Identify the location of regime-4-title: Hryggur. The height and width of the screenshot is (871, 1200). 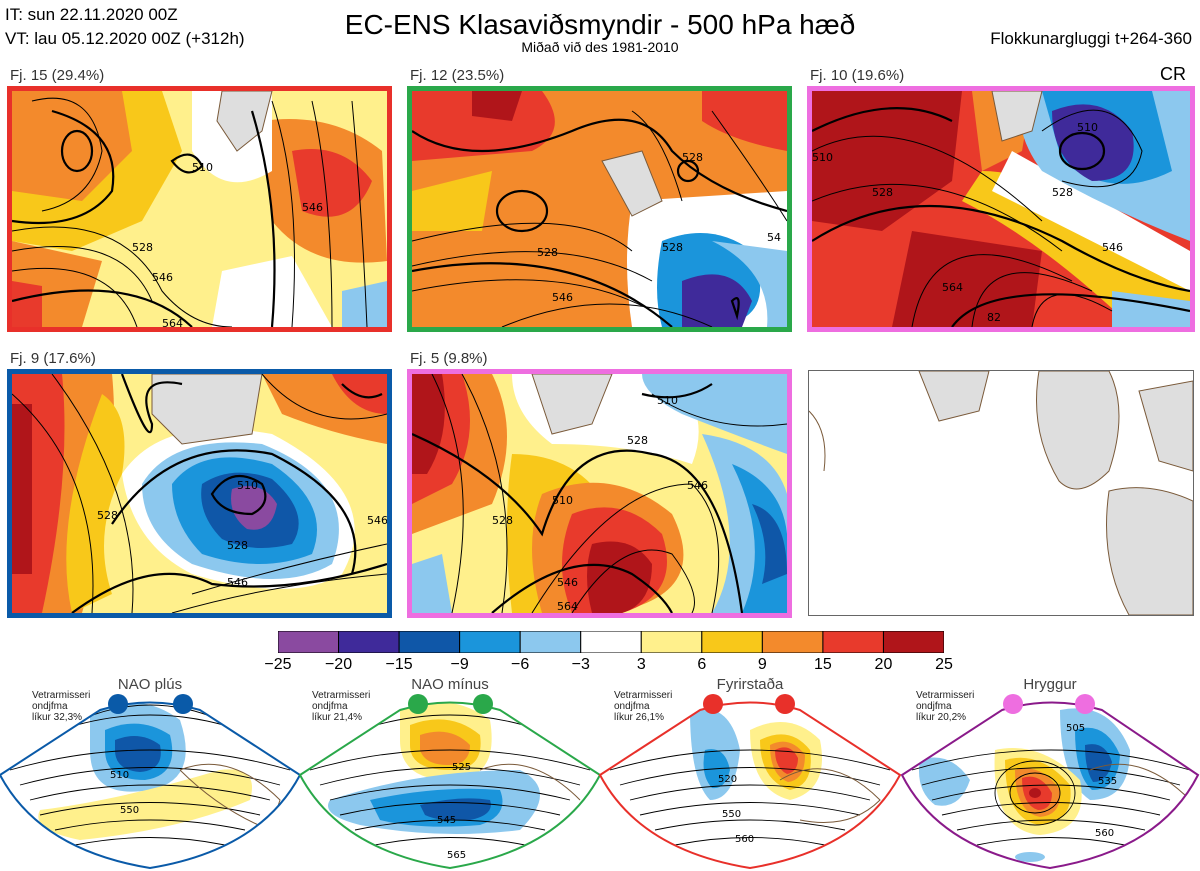
(1050, 684).